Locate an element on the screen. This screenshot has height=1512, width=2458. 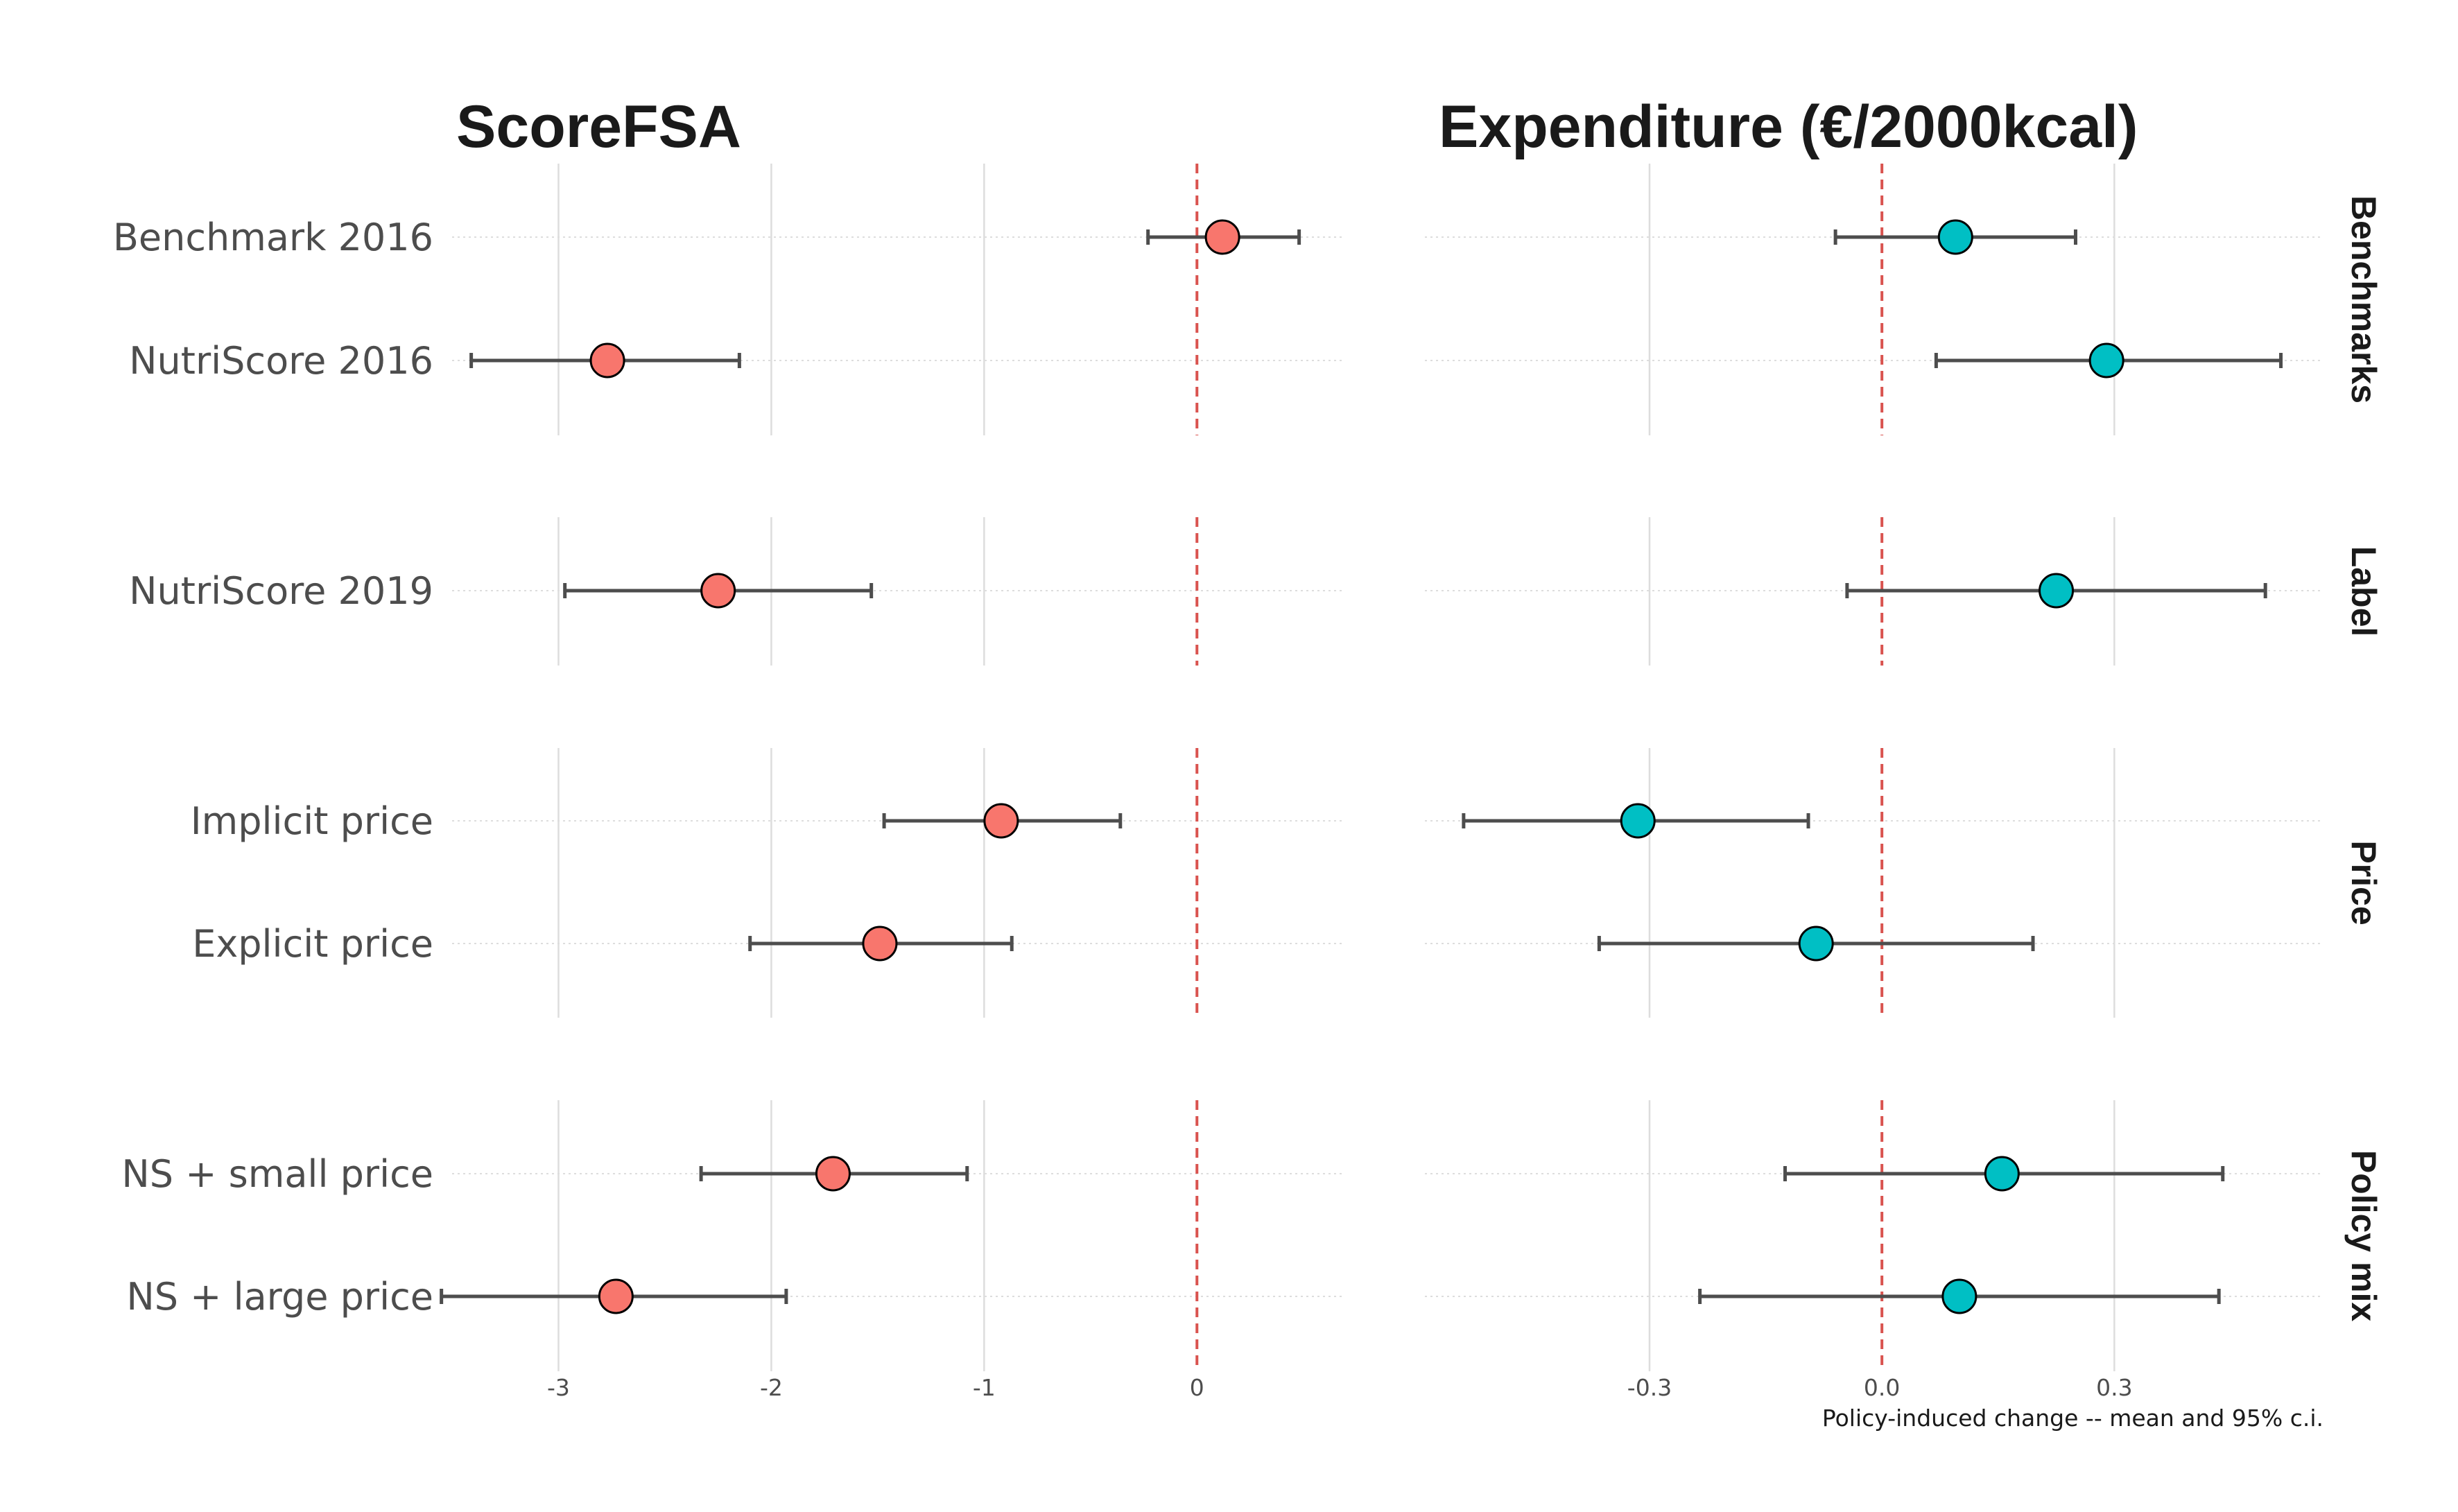
row-label-implicit-price: Implicit price is located at coordinates (312, 821).